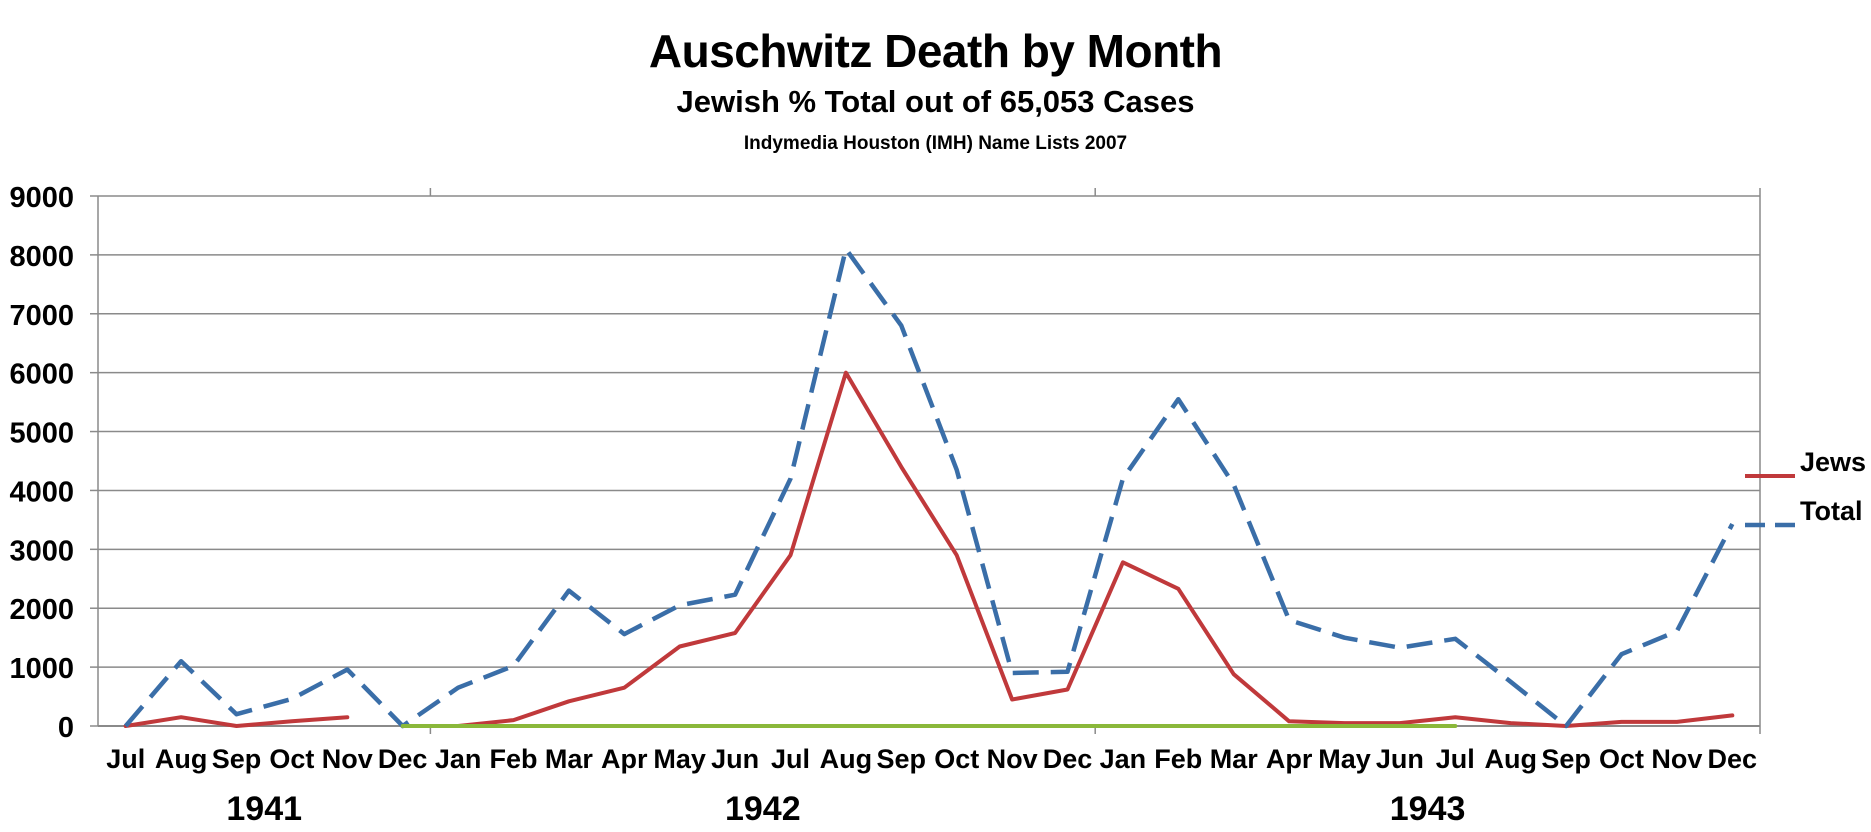 The height and width of the screenshot is (832, 1871). What do you see at coordinates (41, 463) in the screenshot?
I see `y-tick-labels: 0 1000 2000 3000 4000 5000 6000 7000 8000 9000` at bounding box center [41, 463].